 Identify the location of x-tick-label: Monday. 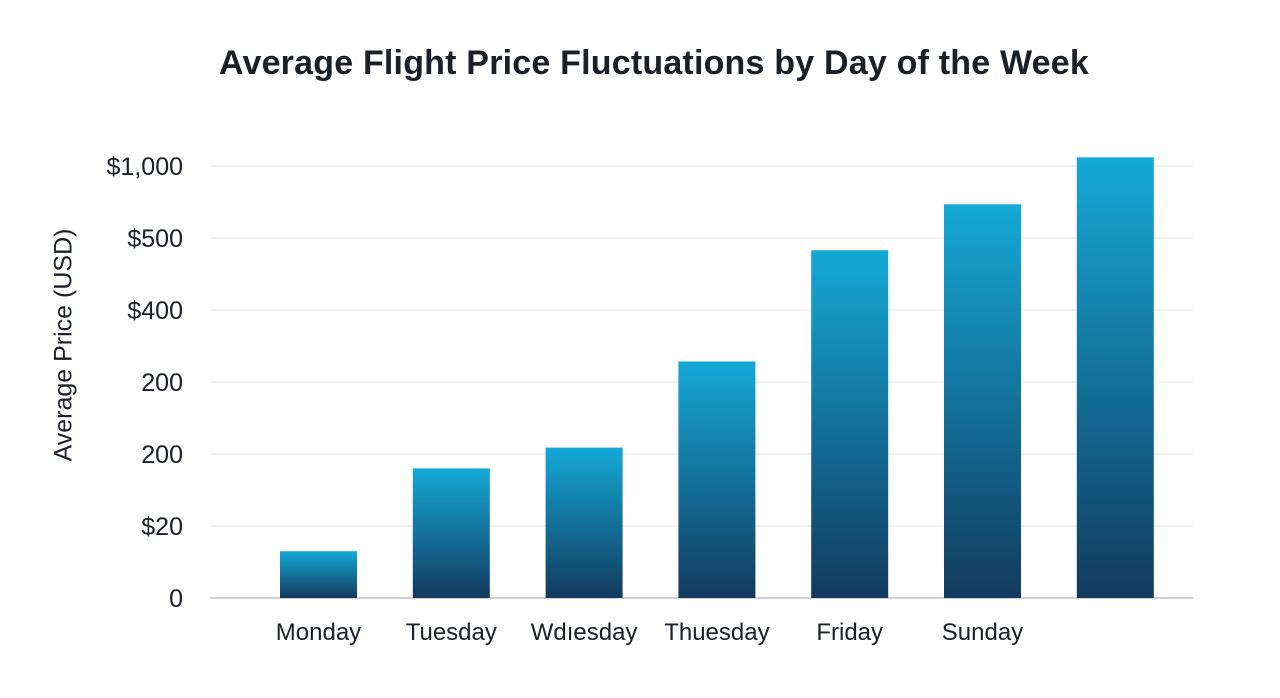
(318, 632).